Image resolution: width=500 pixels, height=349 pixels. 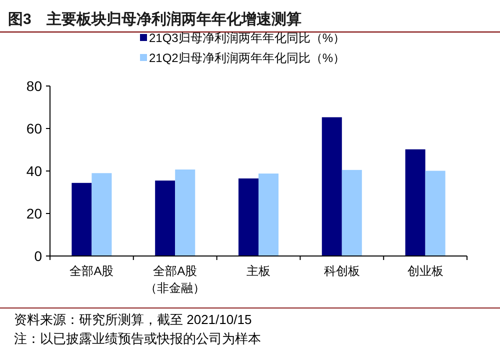 I want to click on y-tick-label: 0, so click(x=38, y=256).